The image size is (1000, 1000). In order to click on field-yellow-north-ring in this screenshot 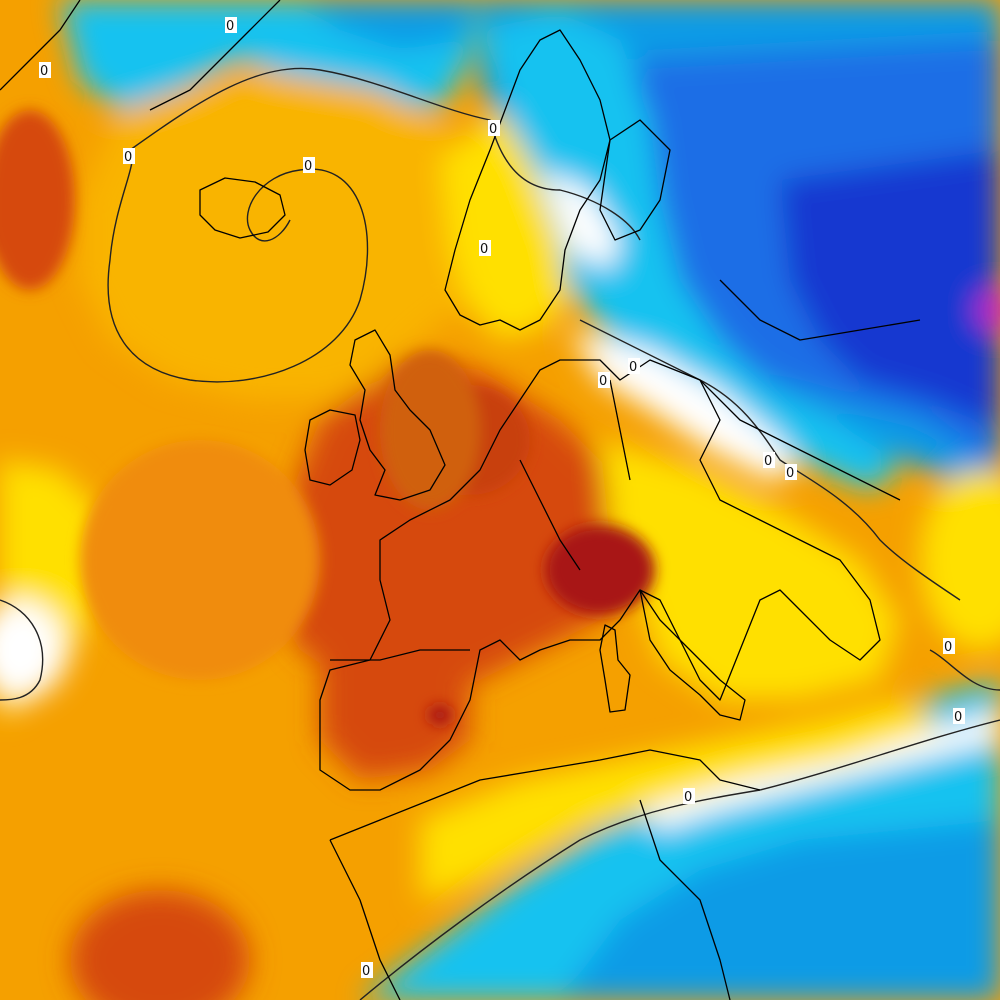, I will do `click(280, 235)`.